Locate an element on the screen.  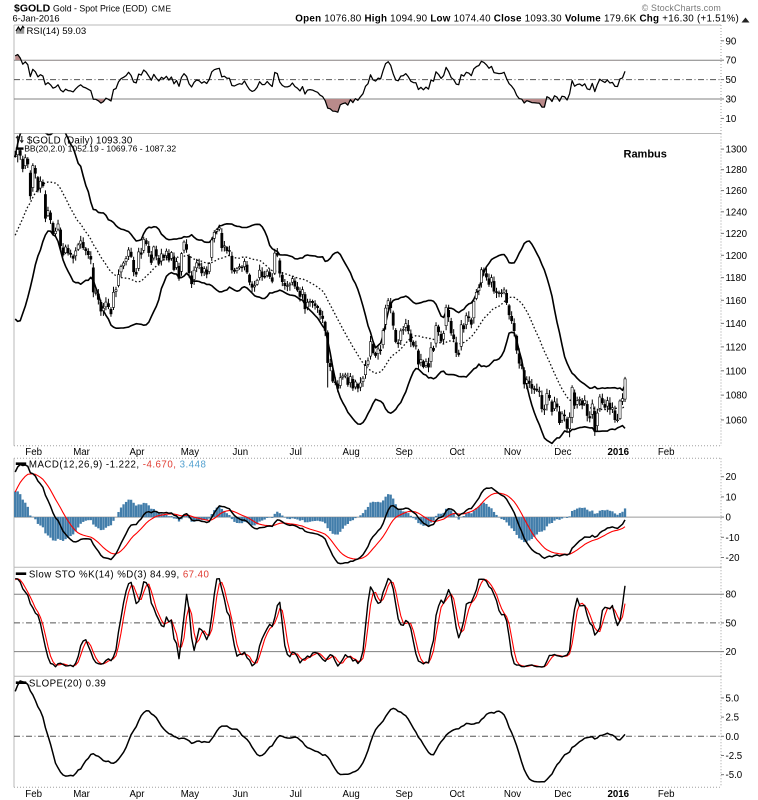
svg-text: 5.0 is located at coordinates (733, 698).